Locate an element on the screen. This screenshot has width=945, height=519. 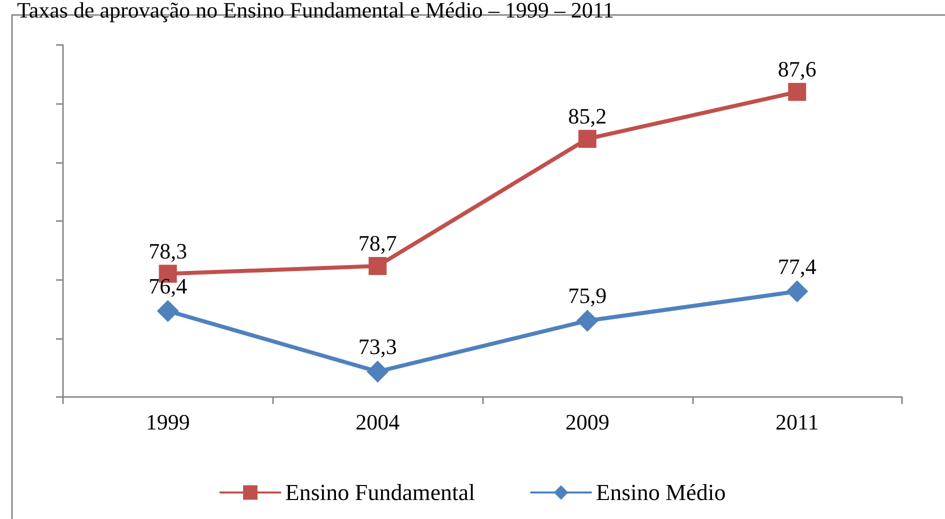
x-tick-label: 2009 is located at coordinates (587, 422).